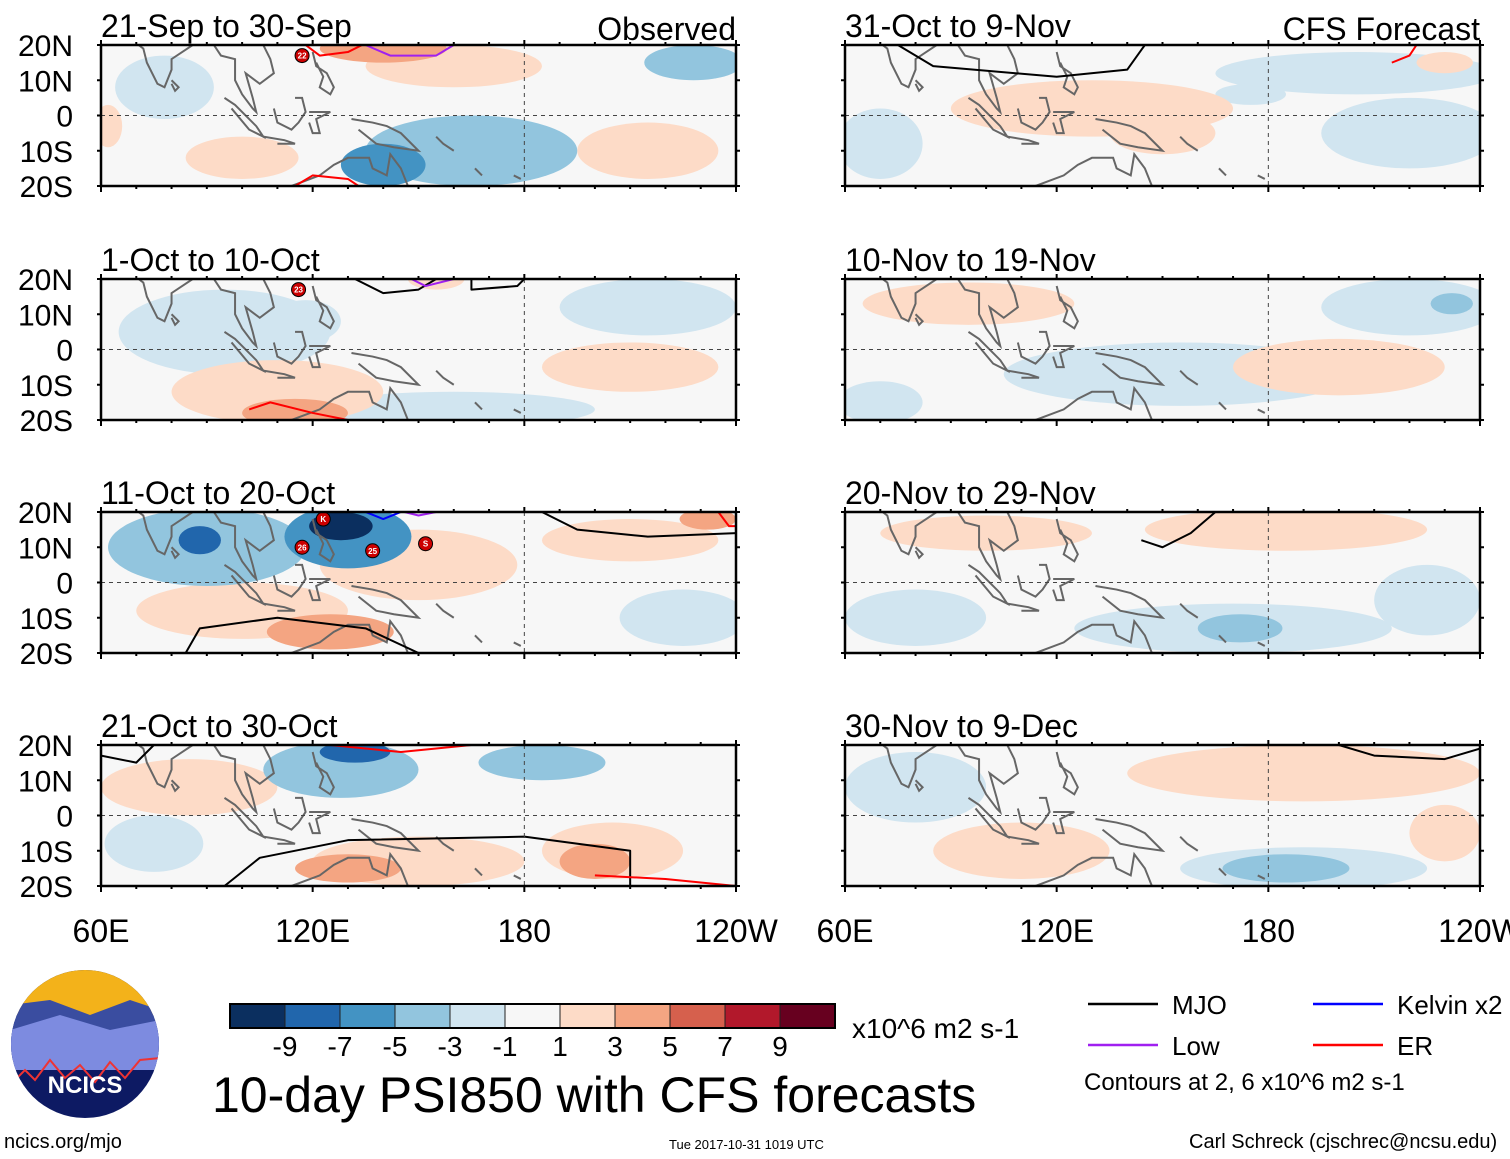 The width and height of the screenshot is (1510, 1159). I want to click on panel-title: 1-Oct to 10-Oct, so click(210, 260).